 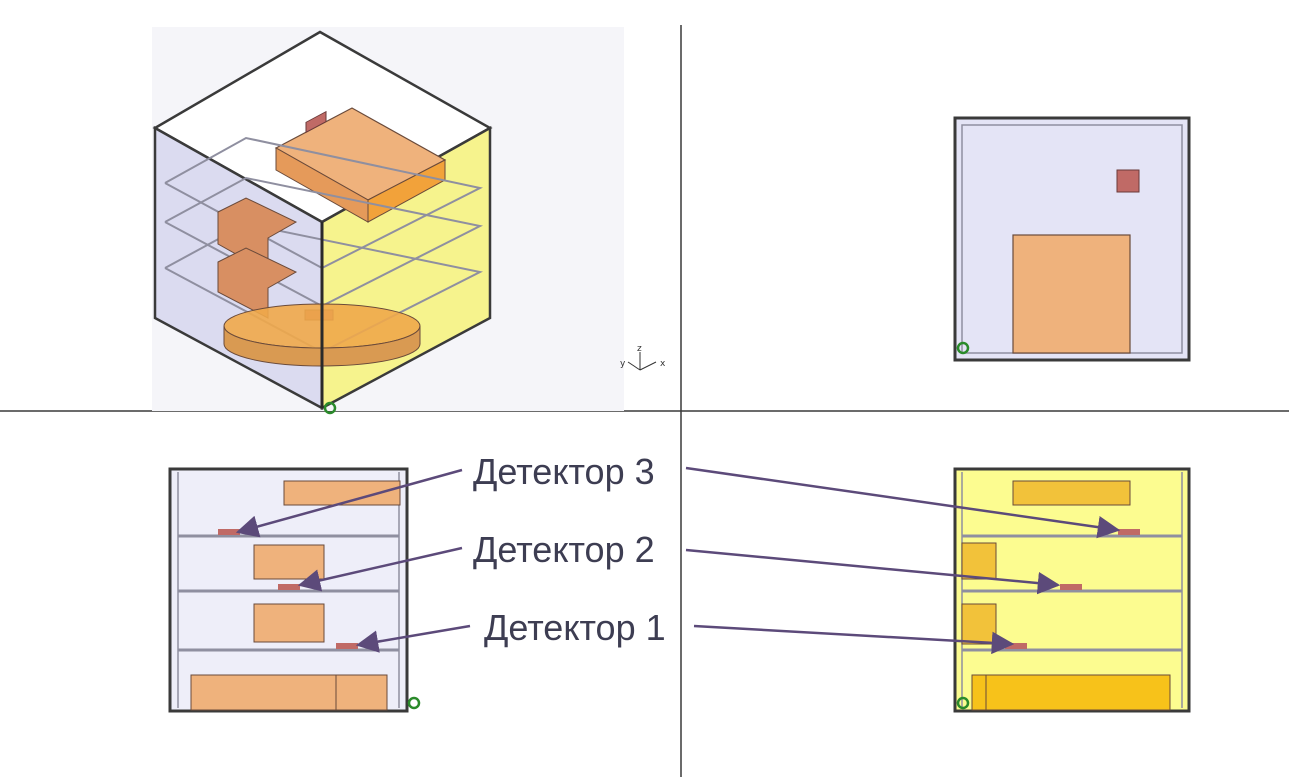 What do you see at coordinates (639, 349) in the screenshot?
I see `axis-z-label: z` at bounding box center [639, 349].